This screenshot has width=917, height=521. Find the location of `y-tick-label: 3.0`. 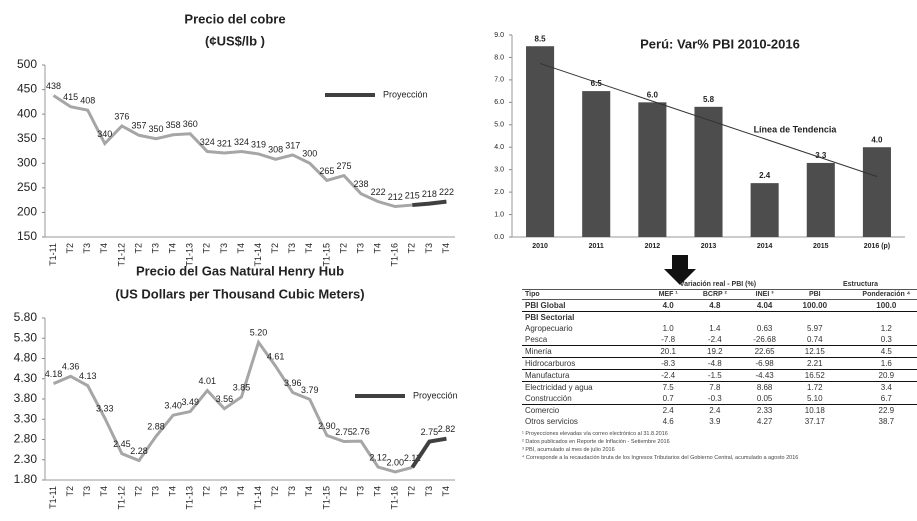

y-tick-label: 3.0 is located at coordinates (499, 170).